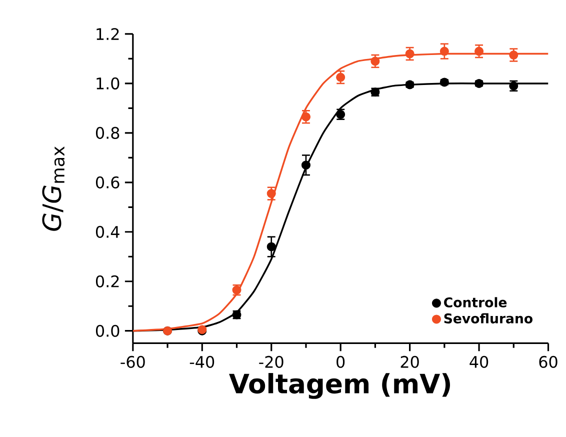 This screenshot has width=566, height=437. Describe the element at coordinates (108, 330) in the screenshot. I see `y-tick-label: 0.0` at that location.